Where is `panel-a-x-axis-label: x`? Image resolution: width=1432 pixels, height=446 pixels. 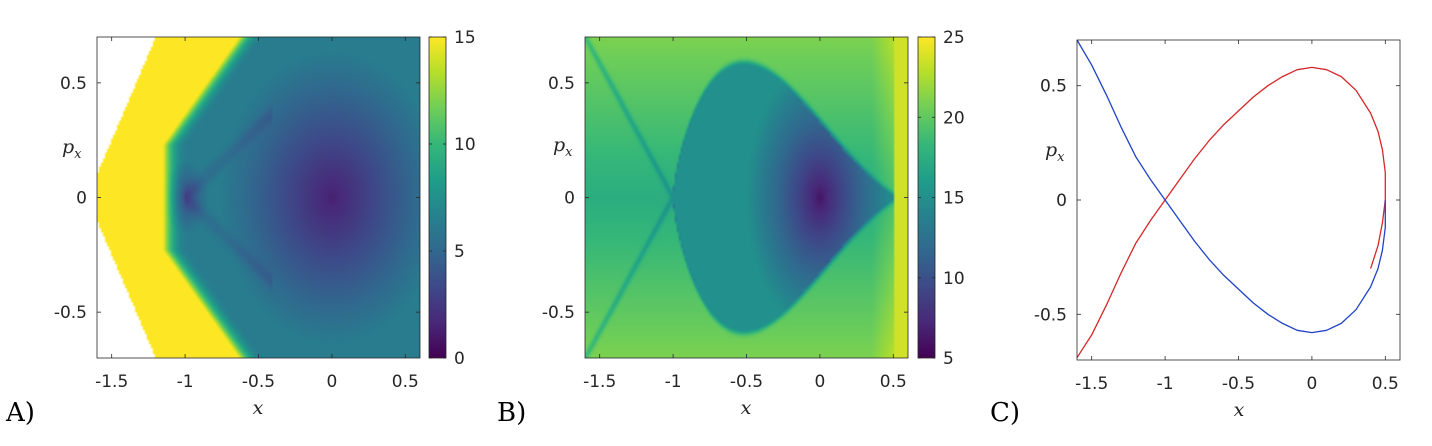 panel-a-x-axis-label: x is located at coordinates (258, 408).